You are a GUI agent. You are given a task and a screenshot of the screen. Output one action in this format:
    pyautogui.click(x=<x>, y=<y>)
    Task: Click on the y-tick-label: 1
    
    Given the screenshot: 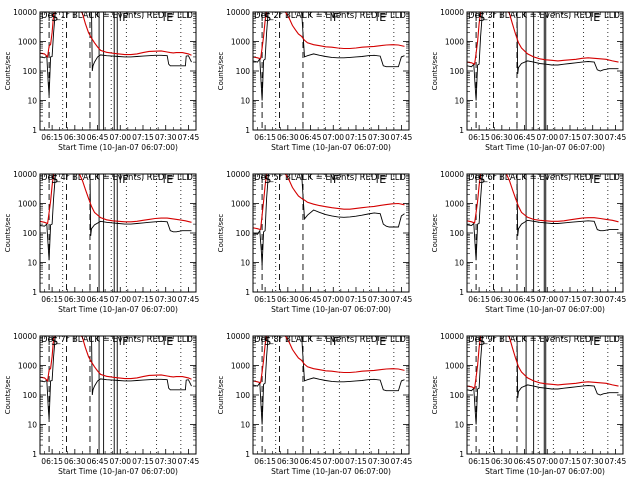 What is the action you would take?
    pyautogui.click(x=34, y=130)
    